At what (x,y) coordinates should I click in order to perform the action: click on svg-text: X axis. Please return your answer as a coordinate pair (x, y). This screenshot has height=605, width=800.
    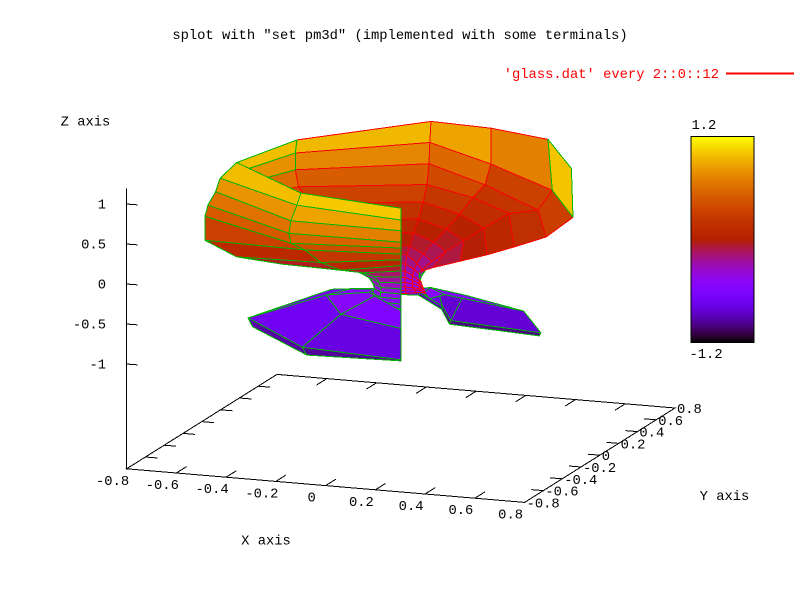
    Looking at the image, I should click on (266, 542).